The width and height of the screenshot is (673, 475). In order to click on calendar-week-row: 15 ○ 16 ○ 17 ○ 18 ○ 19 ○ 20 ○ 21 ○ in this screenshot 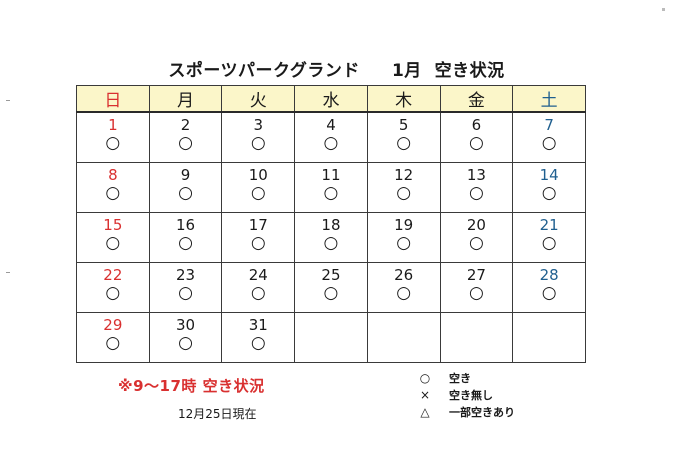, I will do `click(331, 237)`.